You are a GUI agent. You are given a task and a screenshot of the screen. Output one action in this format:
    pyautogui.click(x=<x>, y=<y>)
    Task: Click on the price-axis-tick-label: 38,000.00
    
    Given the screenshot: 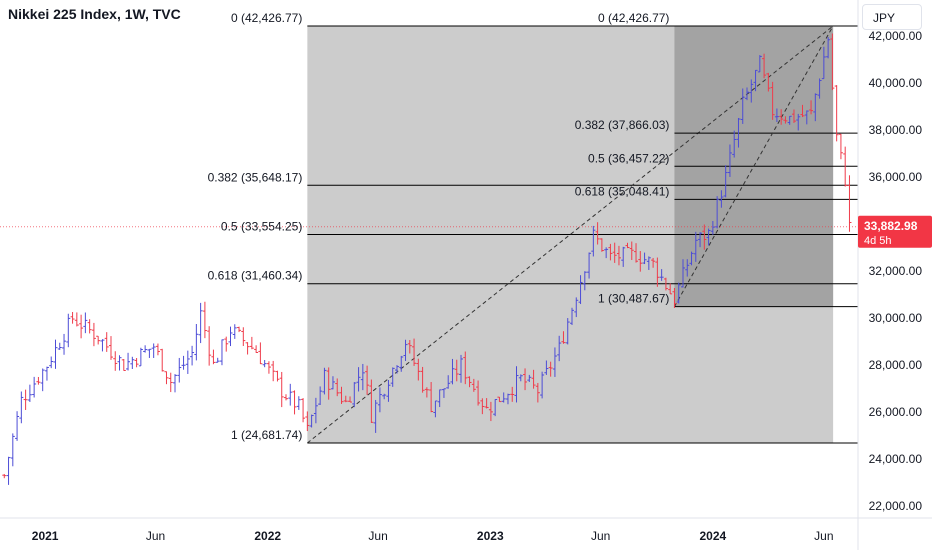 What is the action you would take?
    pyautogui.click(x=896, y=130)
    